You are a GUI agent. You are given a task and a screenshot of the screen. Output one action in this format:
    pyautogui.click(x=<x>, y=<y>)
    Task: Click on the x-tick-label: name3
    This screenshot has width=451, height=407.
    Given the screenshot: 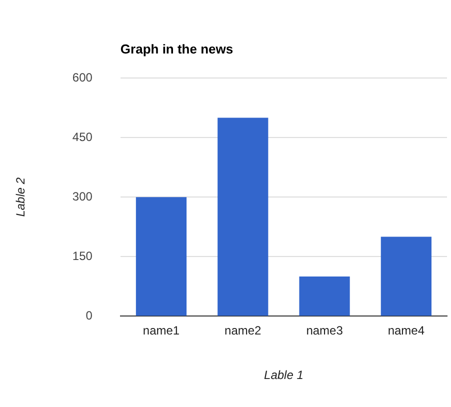 What is the action you would take?
    pyautogui.click(x=325, y=331)
    